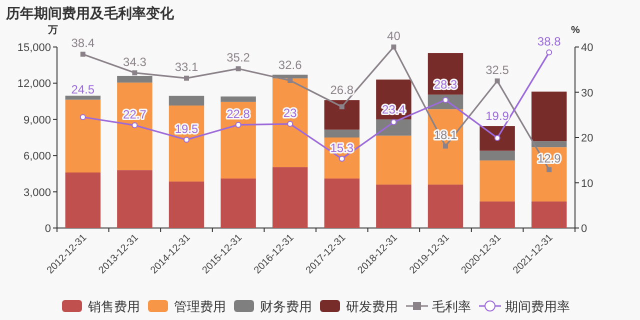  I want to click on legend-label: 销售费用, so click(113, 306).